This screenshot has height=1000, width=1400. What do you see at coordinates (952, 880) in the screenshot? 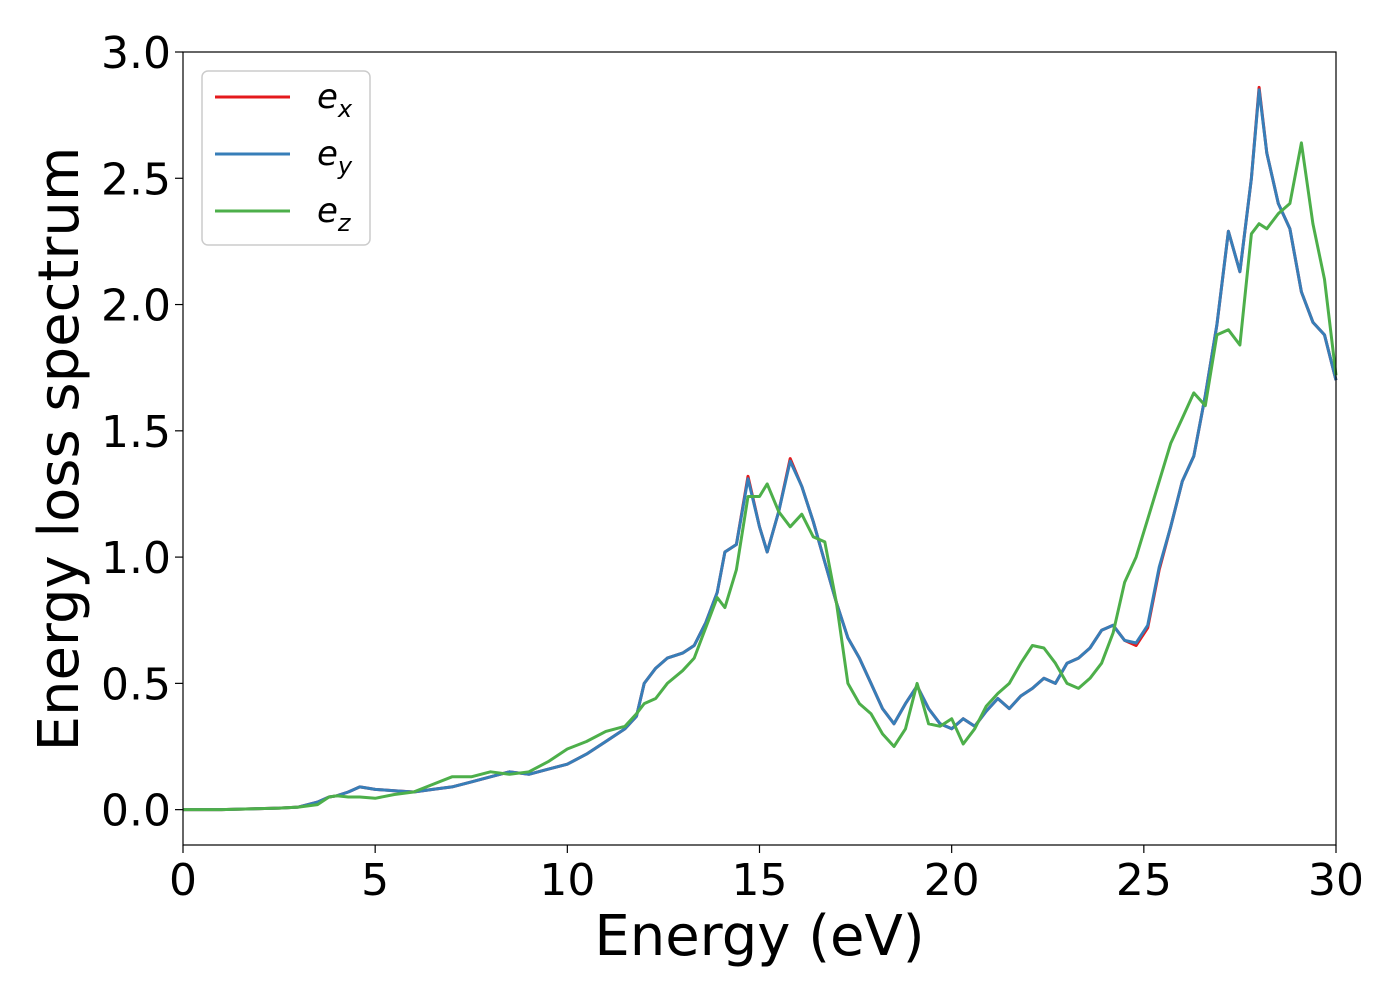
I see `x-tick-label: 20` at bounding box center [952, 880].